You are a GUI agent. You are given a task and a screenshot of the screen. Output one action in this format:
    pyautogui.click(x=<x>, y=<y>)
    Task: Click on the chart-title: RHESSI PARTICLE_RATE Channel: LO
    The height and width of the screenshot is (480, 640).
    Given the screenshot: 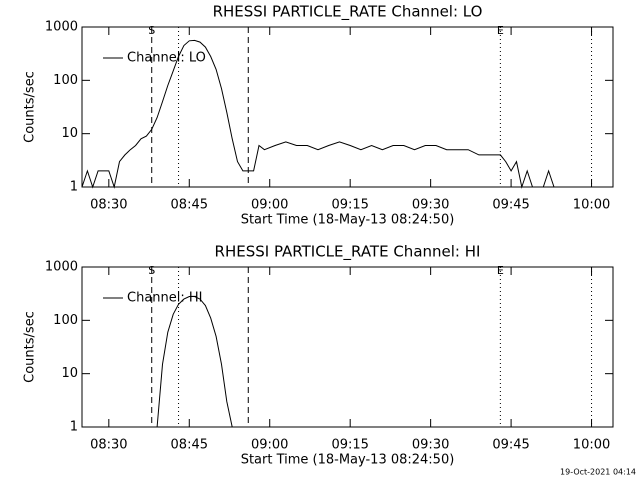 What is the action you would take?
    pyautogui.click(x=348, y=12)
    